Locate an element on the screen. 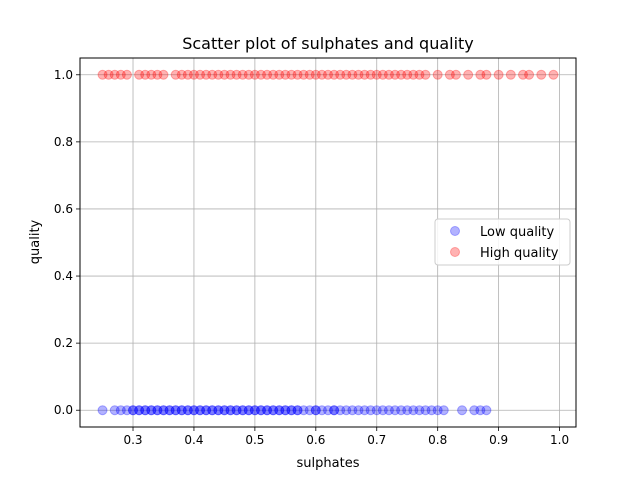  x-tick-label: 1.0 is located at coordinates (559, 440).